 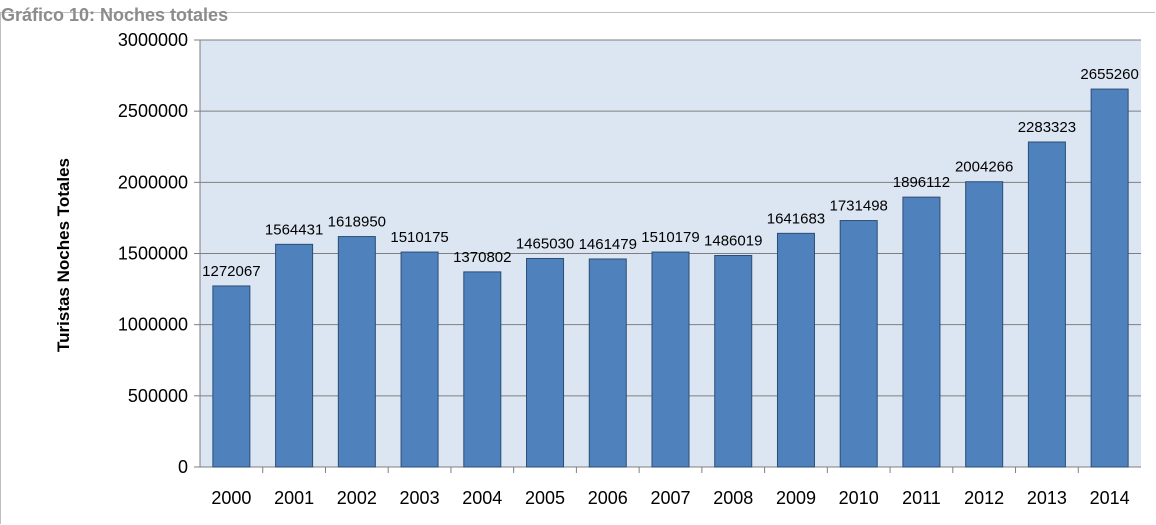 I want to click on bar-2008, so click(x=733, y=361).